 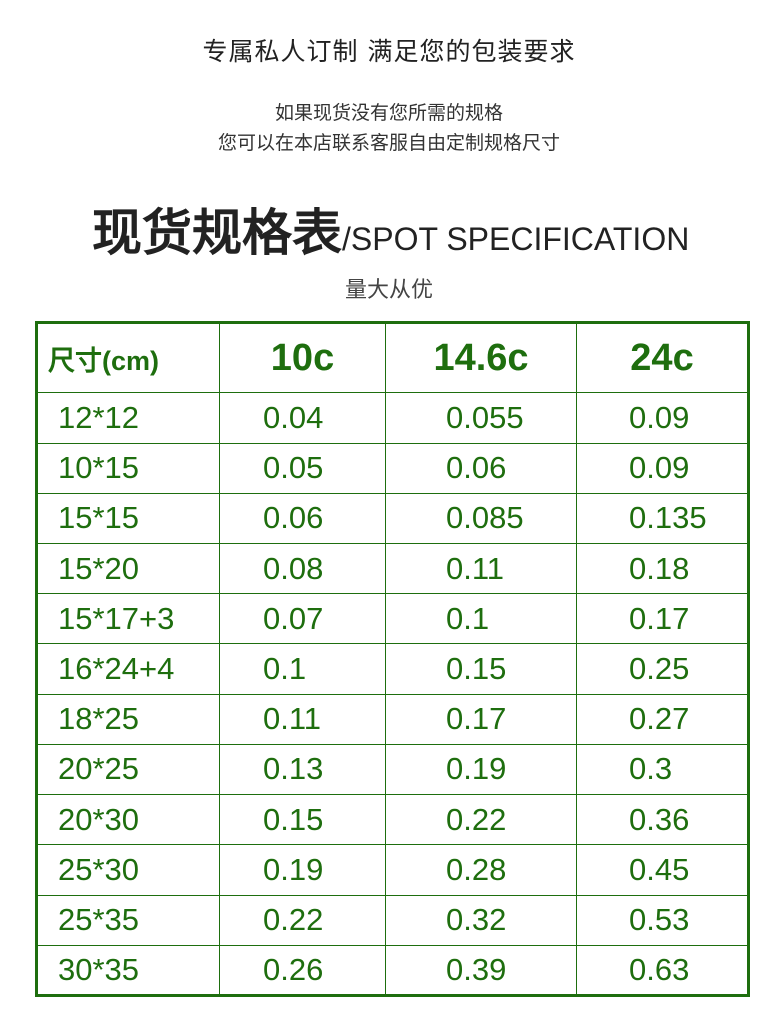 I want to click on price-cell: 0.39, so click(x=481, y=970).